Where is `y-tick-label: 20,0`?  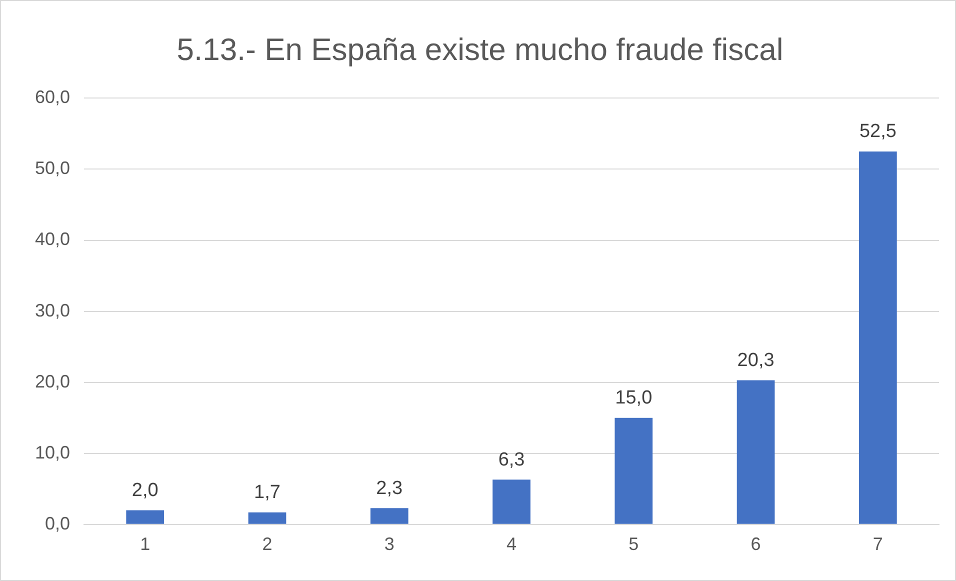
y-tick-label: 20,0 is located at coordinates (52, 381).